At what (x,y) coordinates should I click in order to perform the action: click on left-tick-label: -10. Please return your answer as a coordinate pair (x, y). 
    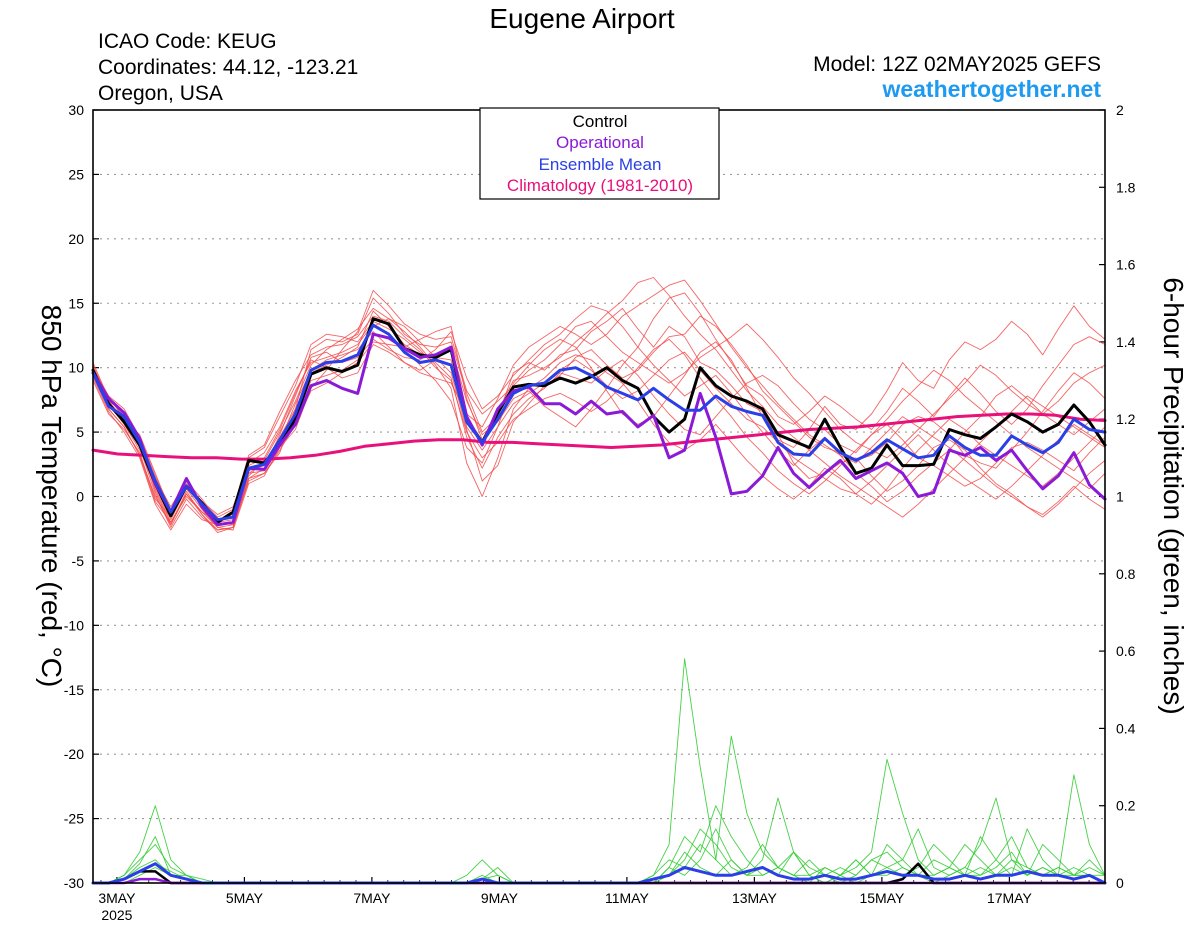
    Looking at the image, I should click on (74, 625).